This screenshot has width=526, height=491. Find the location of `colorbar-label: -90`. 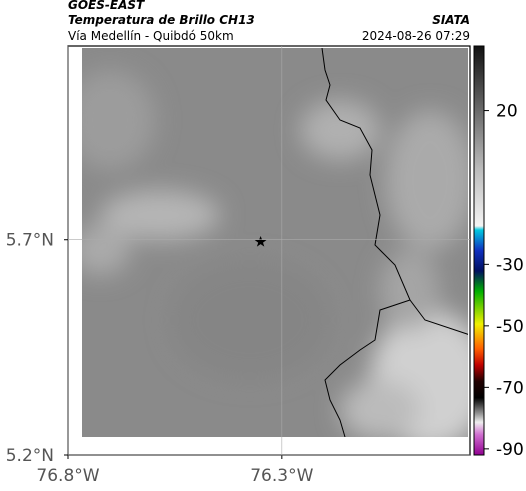

colorbar-label: -90 is located at coordinates (510, 450).